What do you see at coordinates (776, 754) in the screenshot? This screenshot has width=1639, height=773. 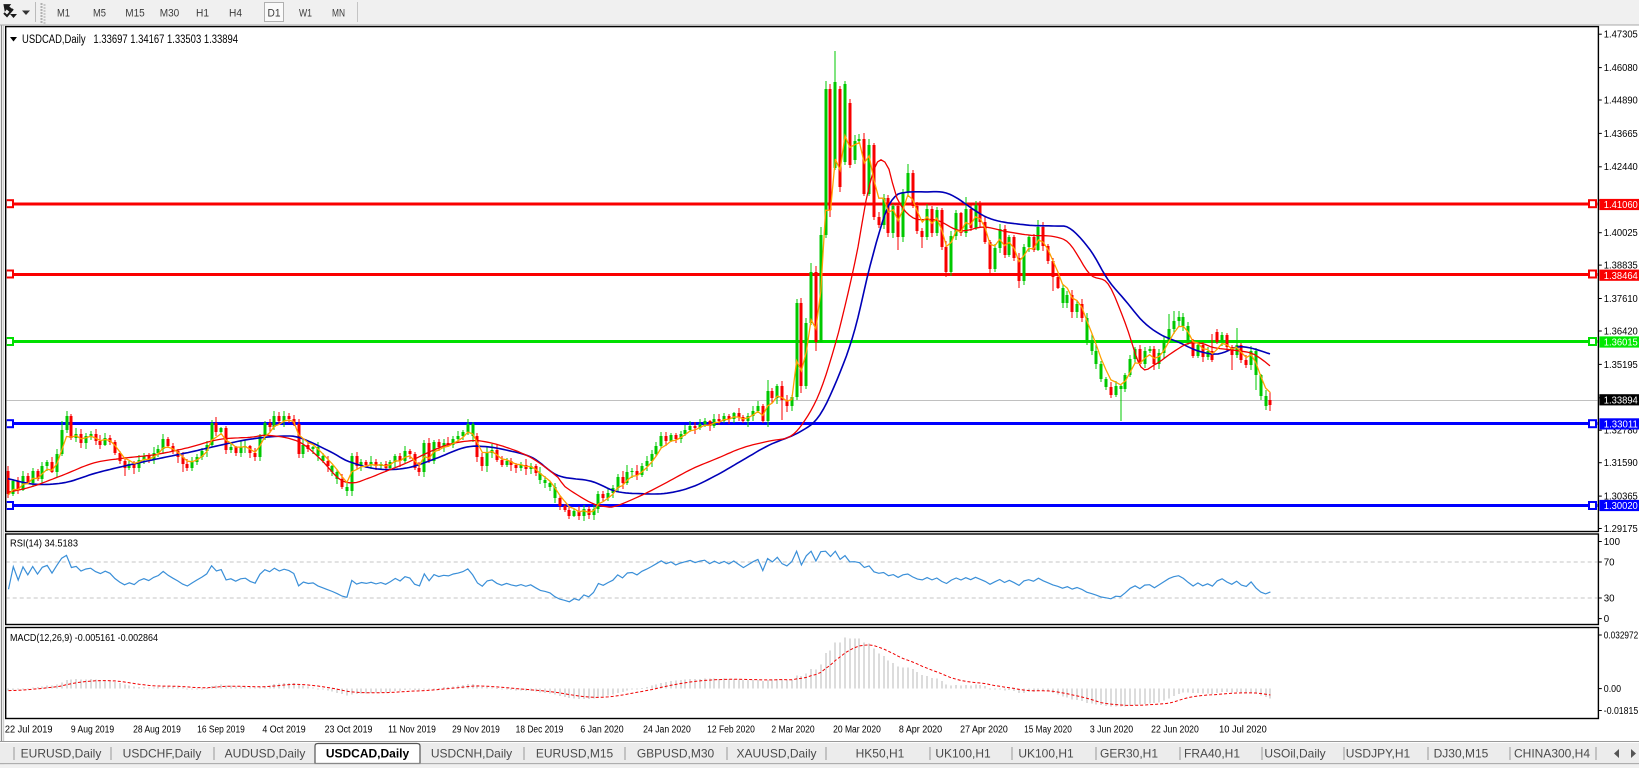 I see `svg-text: XAUUSD,Daily` at bounding box center [776, 754].